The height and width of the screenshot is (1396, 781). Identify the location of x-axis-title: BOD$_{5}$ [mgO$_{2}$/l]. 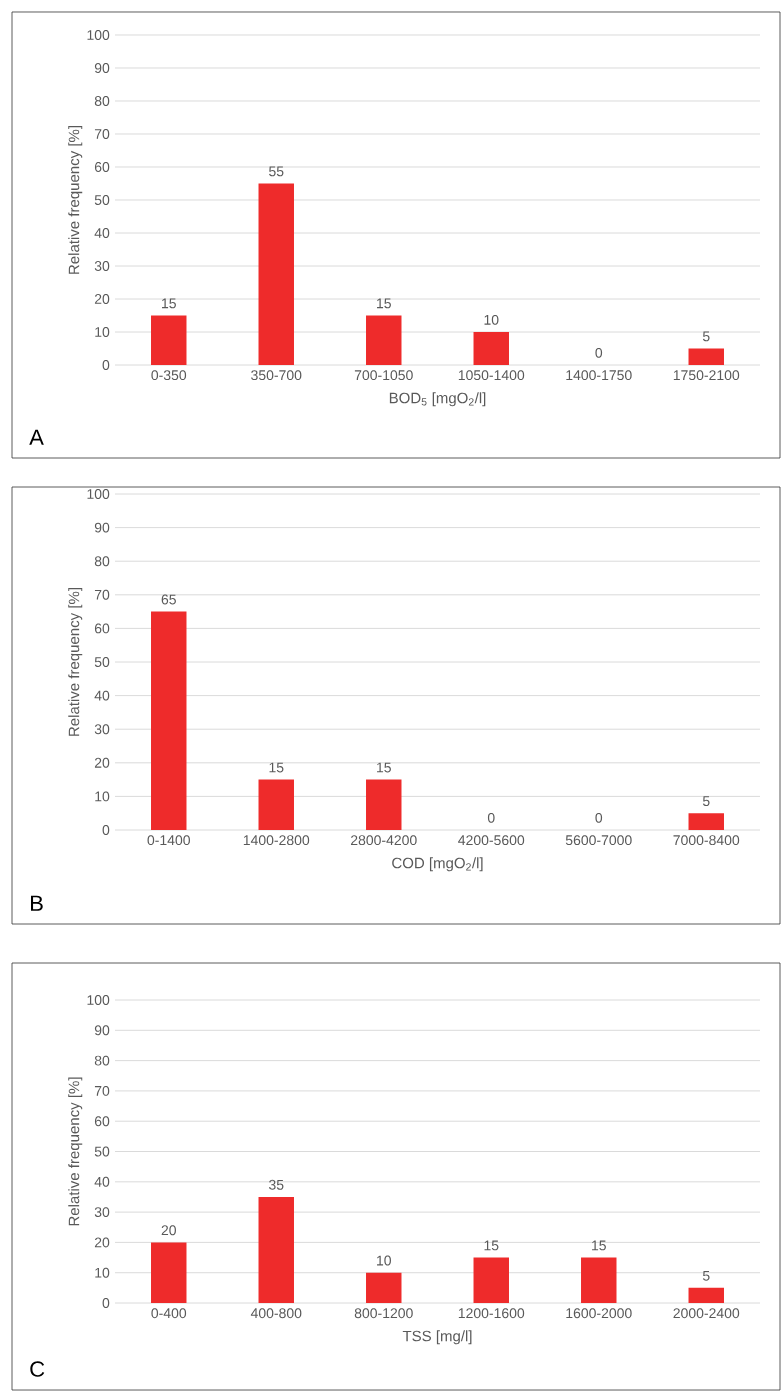
(437, 399).